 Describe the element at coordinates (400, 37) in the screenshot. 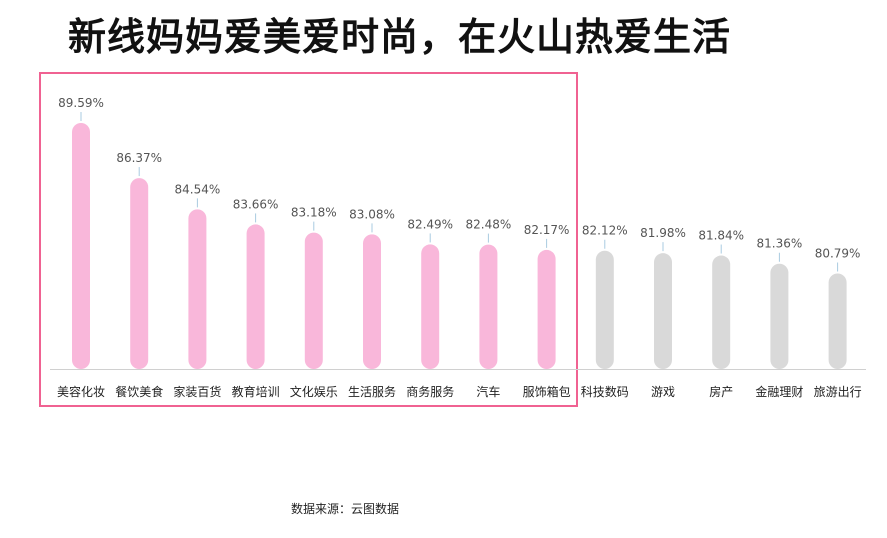

I see `page-title: 新线妈妈爱美爱时尚，在火山热爱生活` at that location.